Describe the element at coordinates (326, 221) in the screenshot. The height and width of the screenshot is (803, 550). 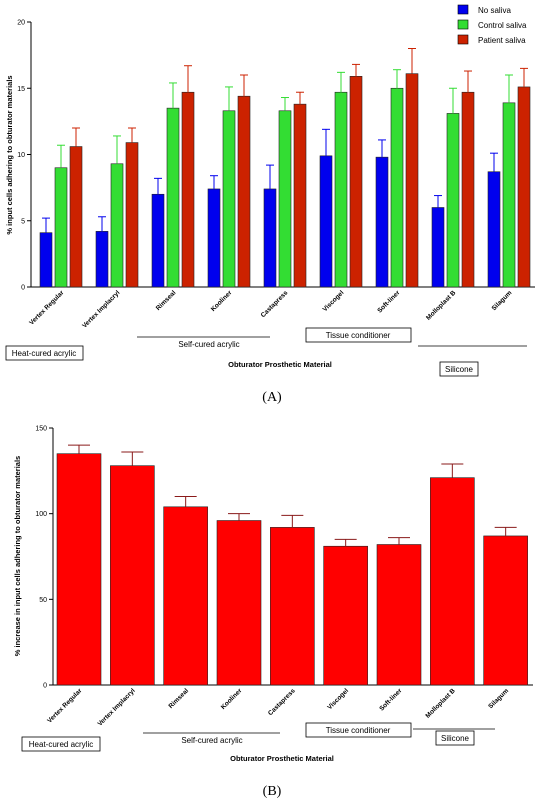
I see `bar-viscogel-no-saliva` at that location.